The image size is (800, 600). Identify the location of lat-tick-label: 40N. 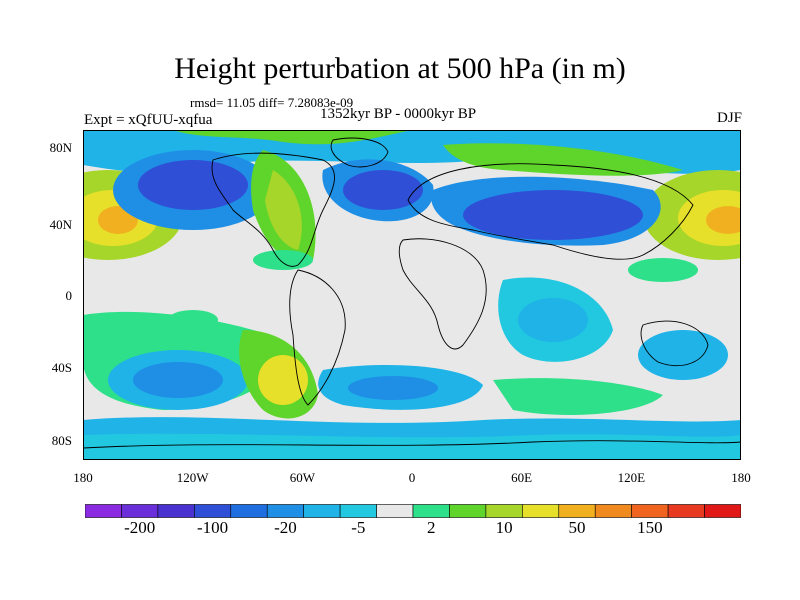
(60, 224).